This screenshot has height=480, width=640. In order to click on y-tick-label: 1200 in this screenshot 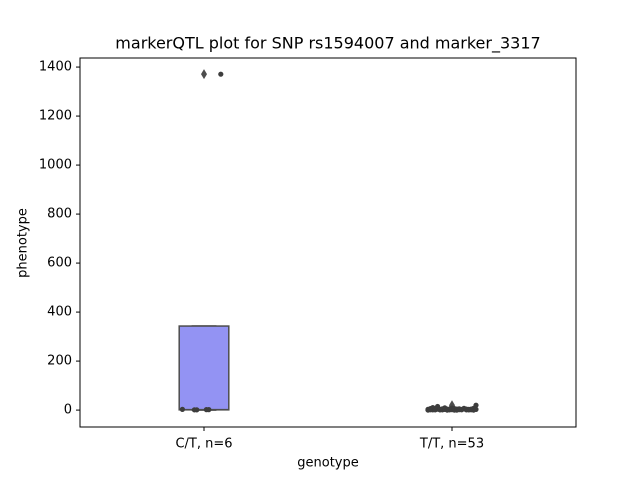, I will do `click(55, 116)`.